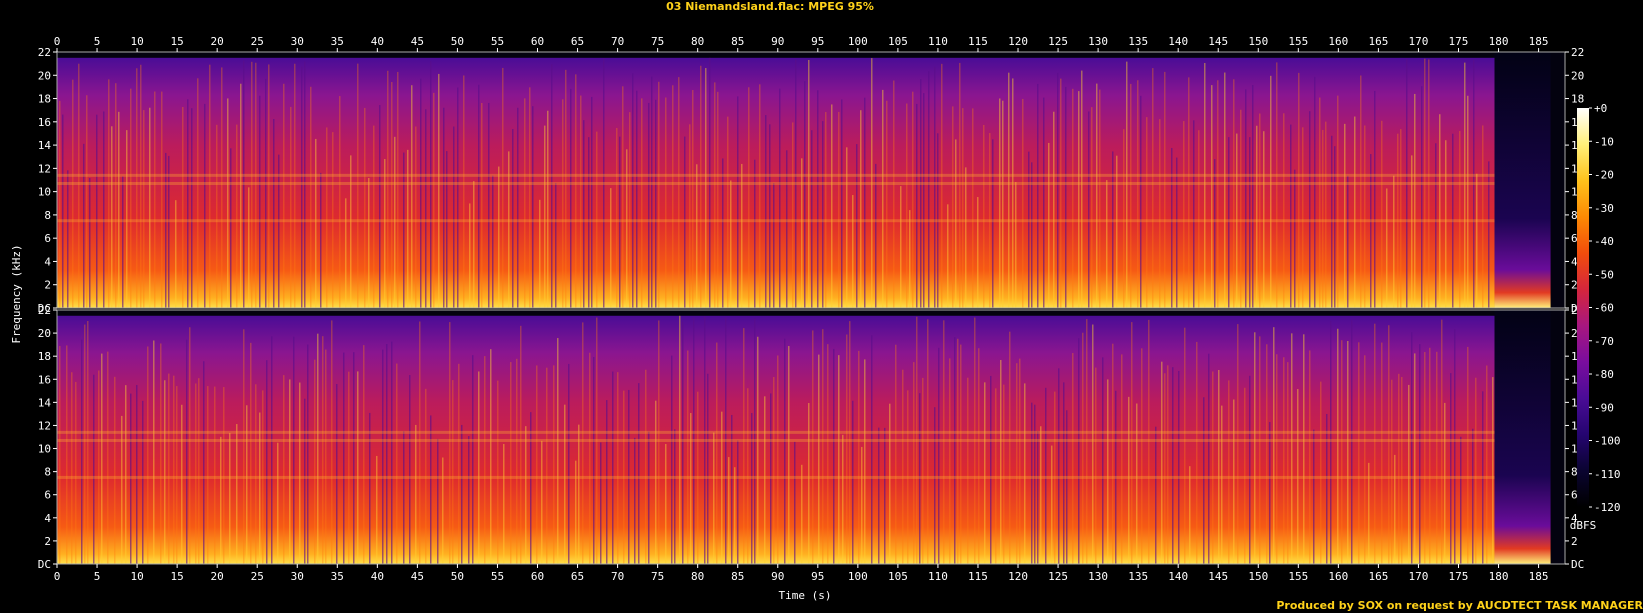 This screenshot has height=613, width=1643. I want to click on colorbar-tick-label: -20, so click(1604, 175).